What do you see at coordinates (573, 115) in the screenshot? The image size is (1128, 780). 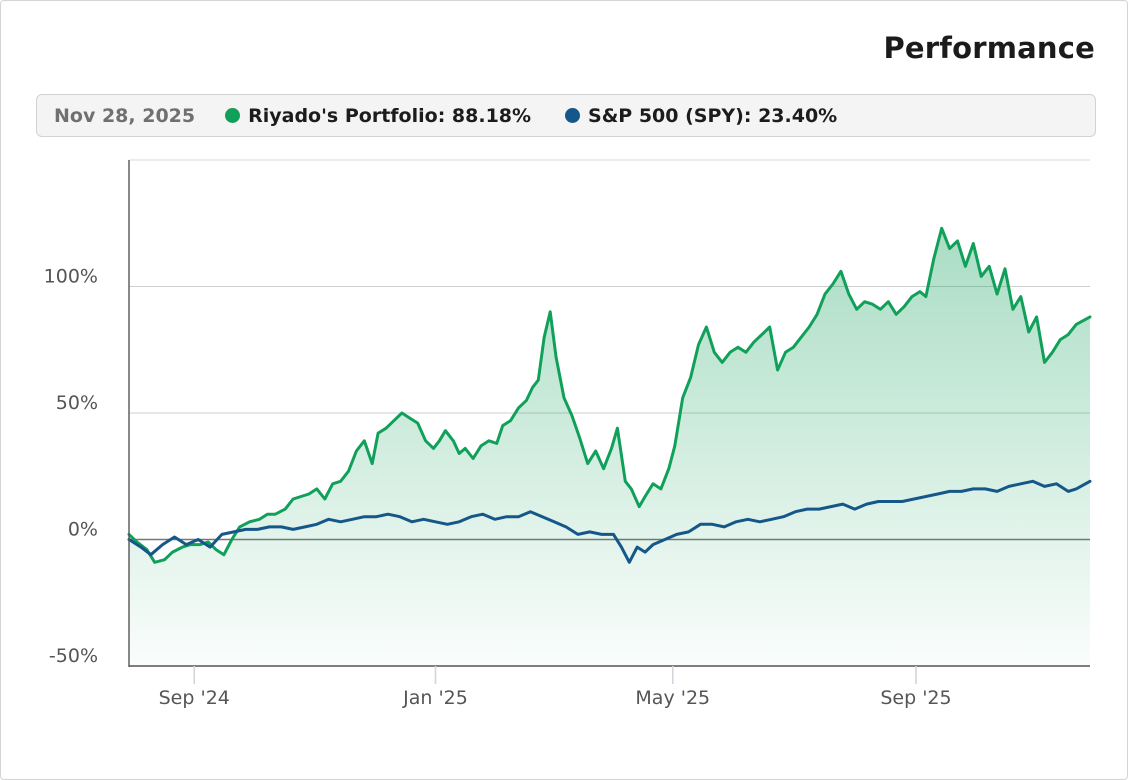 I see `spy-dot-icon` at bounding box center [573, 115].